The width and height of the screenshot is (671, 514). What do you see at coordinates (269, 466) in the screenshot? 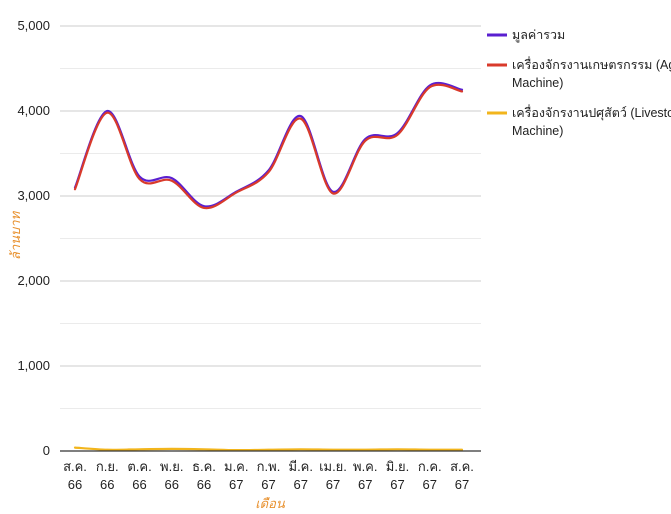
I see `x-tick-month: ก.พ.` at bounding box center [269, 466].